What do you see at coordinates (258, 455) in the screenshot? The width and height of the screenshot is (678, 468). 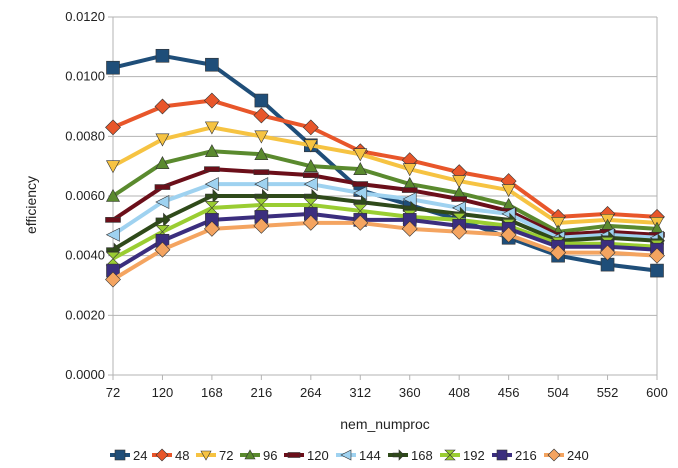 I see `legend-item-96: 96` at bounding box center [258, 455].